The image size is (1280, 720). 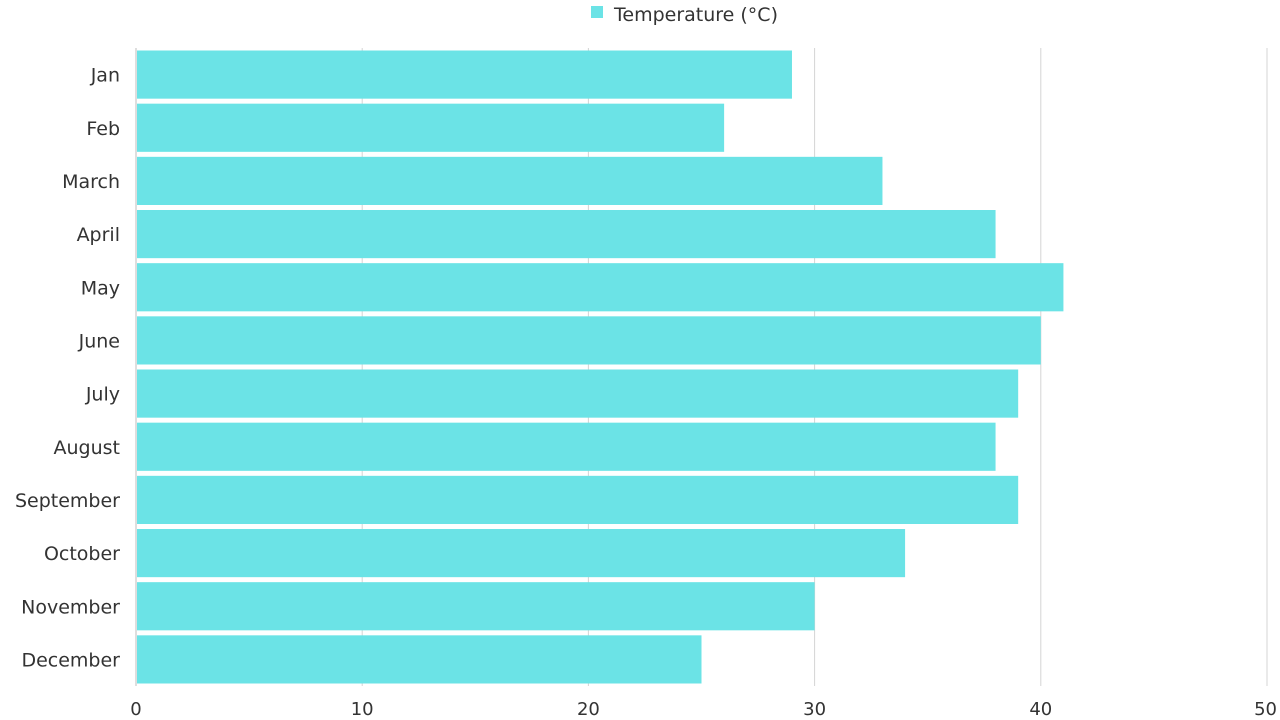 I want to click on x-tick-label: 0, so click(x=135, y=709).